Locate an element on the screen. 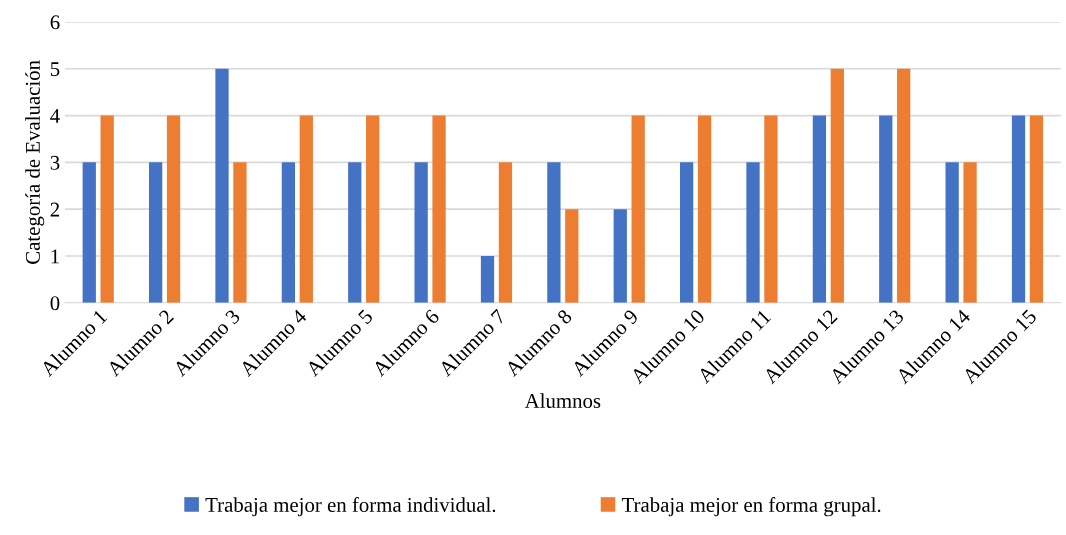 Image resolution: width=1066 pixels, height=535 pixels. y-tick-label: 0 is located at coordinates (55, 303).